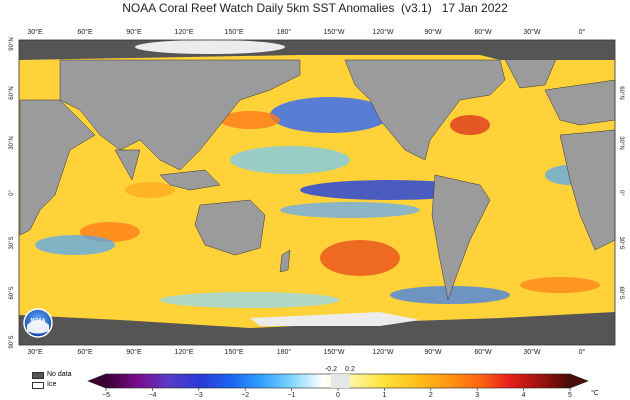 The image size is (630, 400). I want to click on lon-label-bottom: 0°, so click(582, 352).